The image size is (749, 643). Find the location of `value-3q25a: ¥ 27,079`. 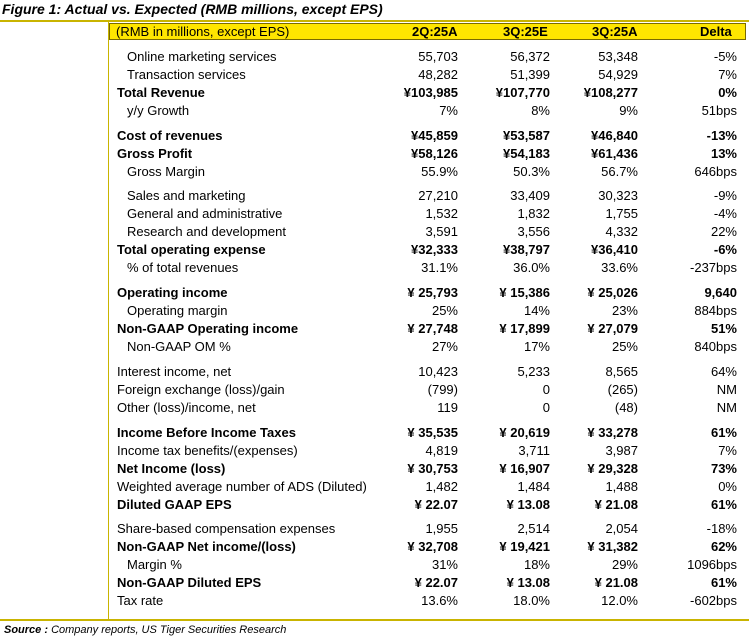

value-3q25a: ¥ 27,079 is located at coordinates (612, 328).